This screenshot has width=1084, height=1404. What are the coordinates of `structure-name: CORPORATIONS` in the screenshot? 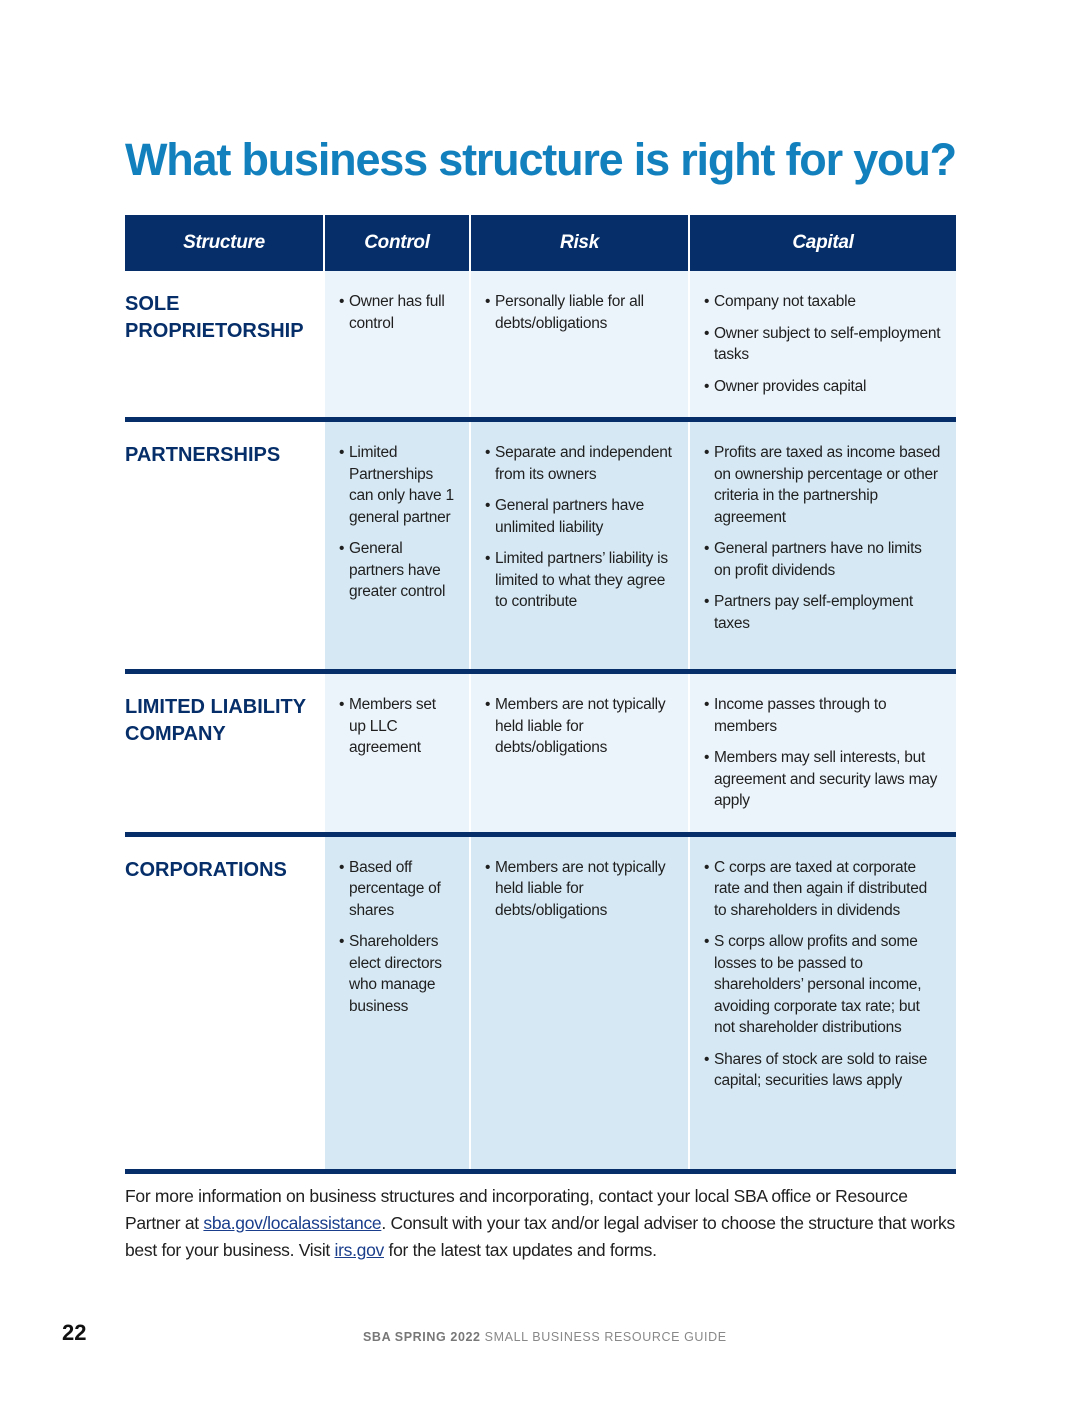 It's located at (224, 1004).